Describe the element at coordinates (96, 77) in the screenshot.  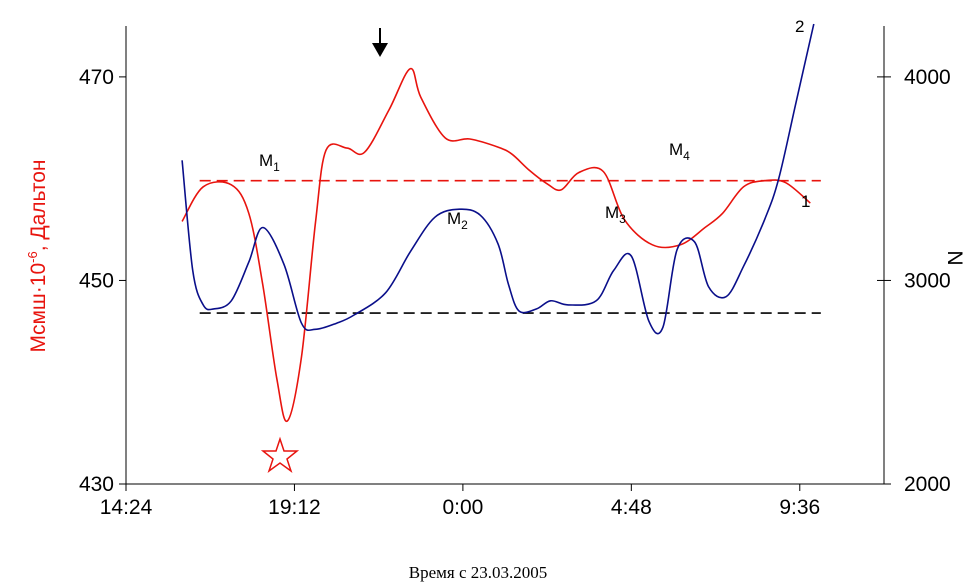
I see `y-left-tick-label: 470` at that location.